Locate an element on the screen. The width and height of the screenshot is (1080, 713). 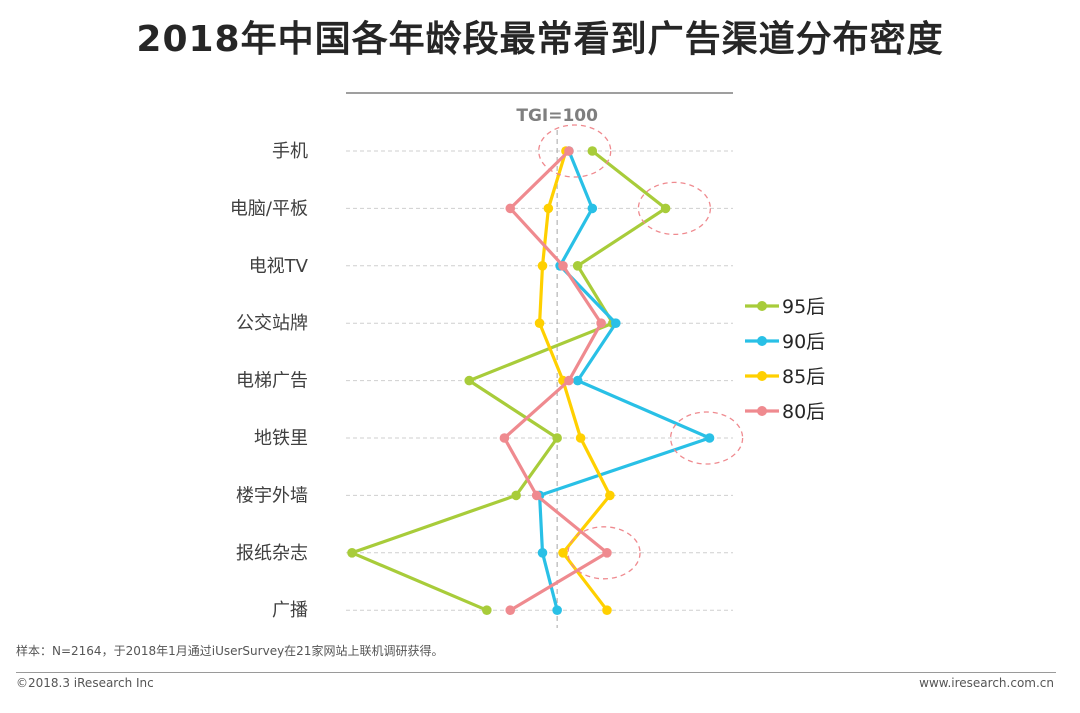
category-label: 电梯广告 is located at coordinates (272, 381).